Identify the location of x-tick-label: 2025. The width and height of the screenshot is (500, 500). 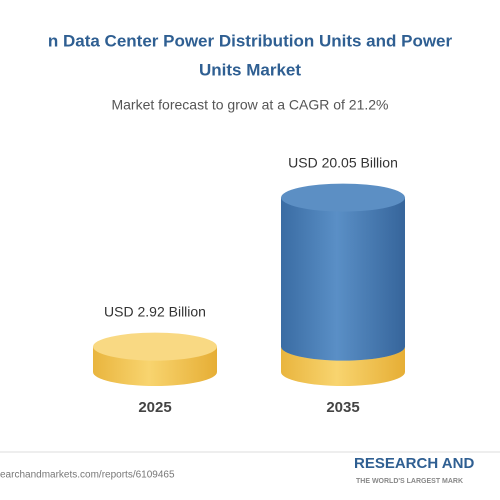
(154, 407).